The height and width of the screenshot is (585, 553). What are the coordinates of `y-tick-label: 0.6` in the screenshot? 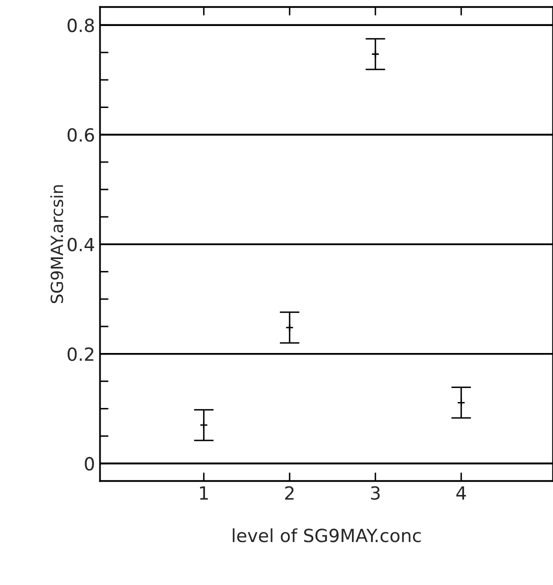 It's located at (81, 135).